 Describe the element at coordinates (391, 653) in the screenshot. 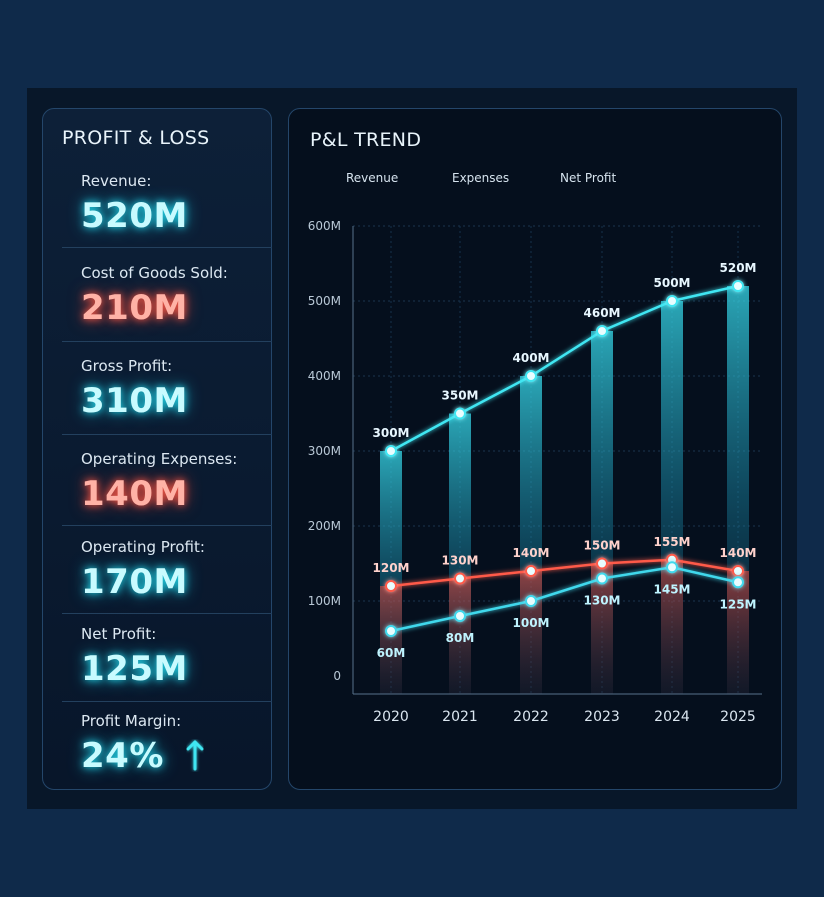

I see `net-profit-data-label: 60M` at that location.